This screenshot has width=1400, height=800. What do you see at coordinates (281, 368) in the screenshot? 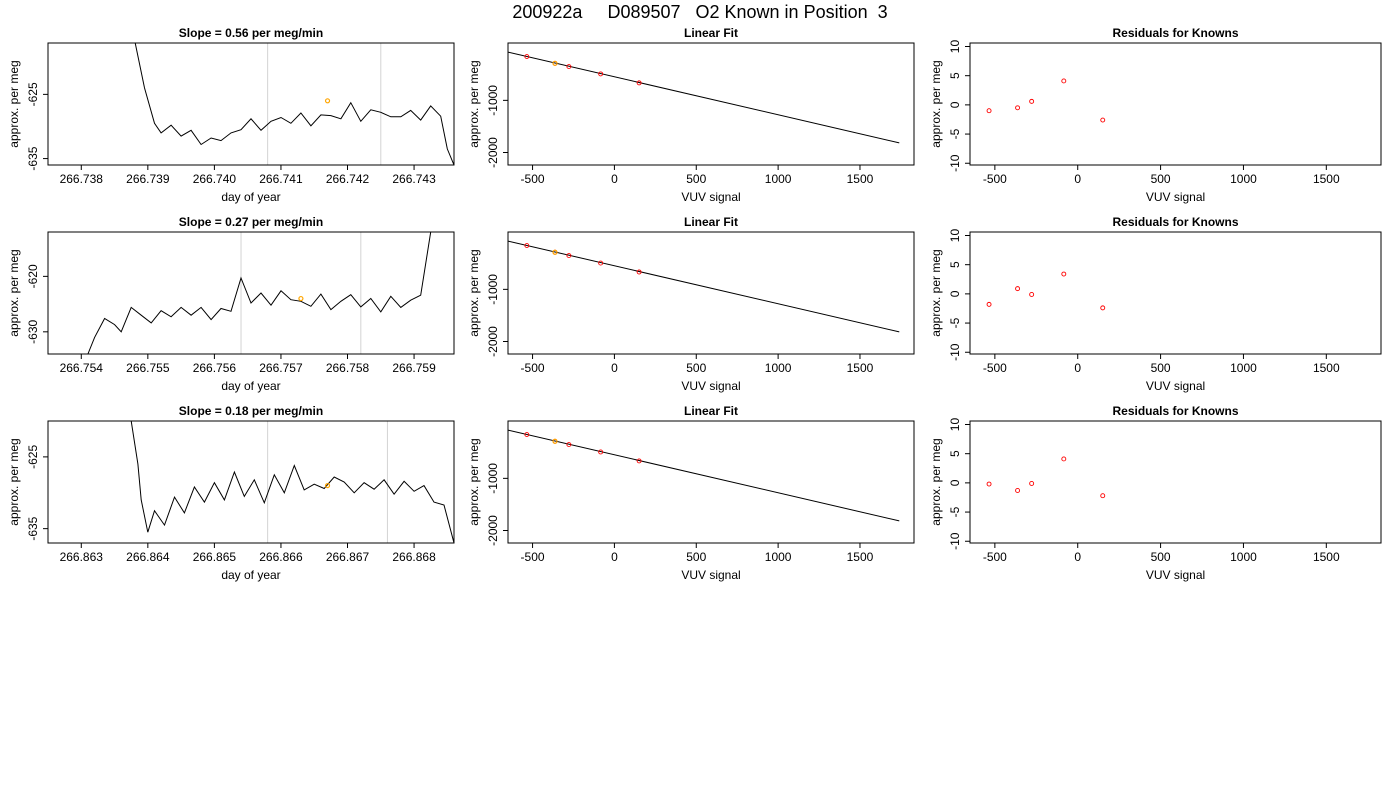
I see `x-tick-label: 266.757` at bounding box center [281, 368].